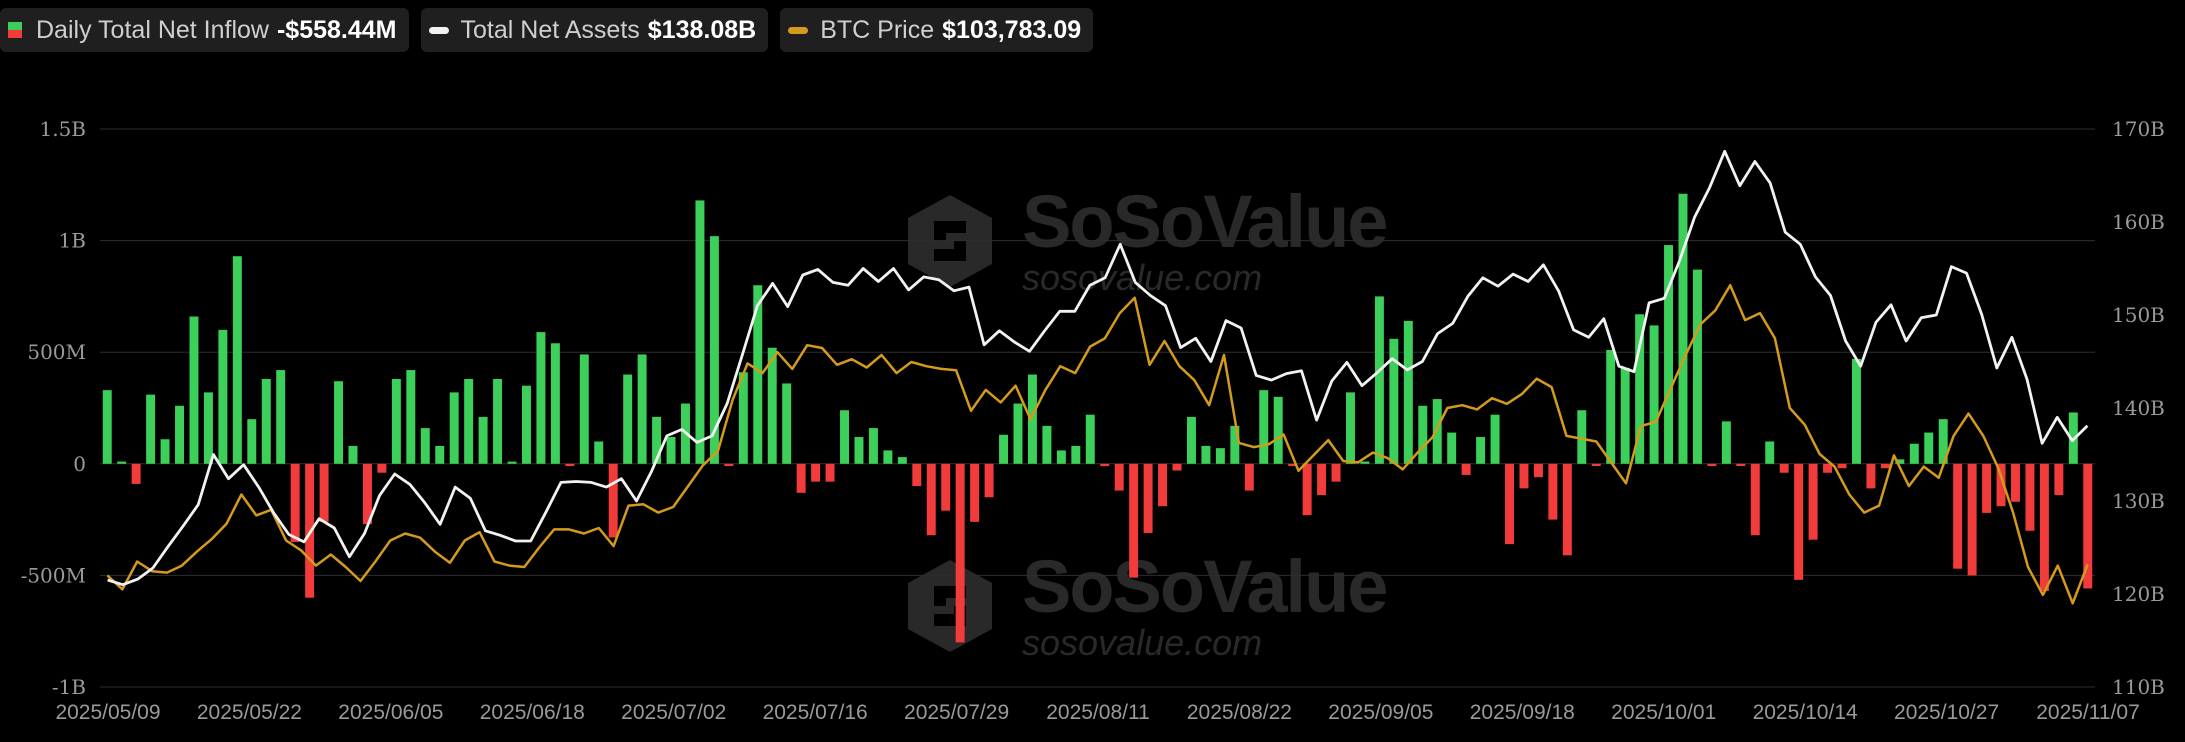  What do you see at coordinates (1205, 221) in the screenshot?
I see `watermark-title: SoSoValue` at bounding box center [1205, 221].